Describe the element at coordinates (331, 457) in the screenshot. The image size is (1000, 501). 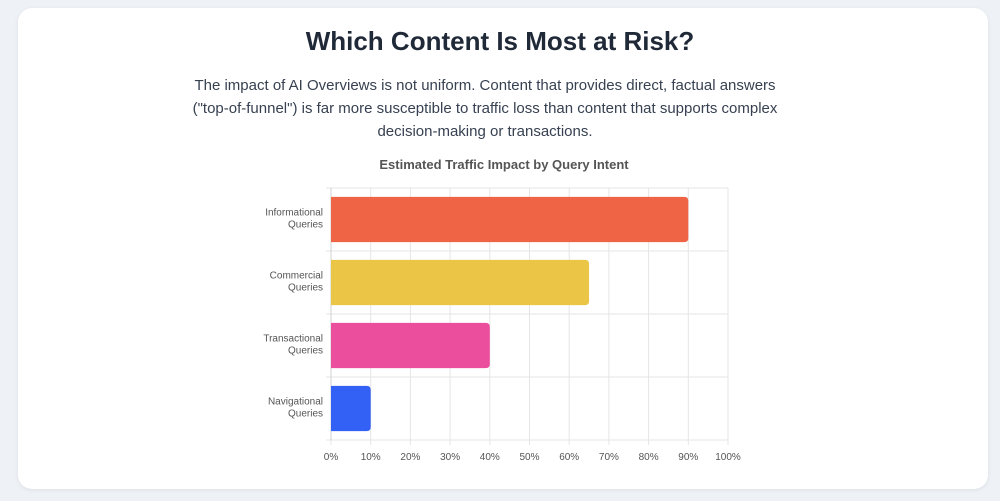
I see `x-tick-label: 0%` at that location.